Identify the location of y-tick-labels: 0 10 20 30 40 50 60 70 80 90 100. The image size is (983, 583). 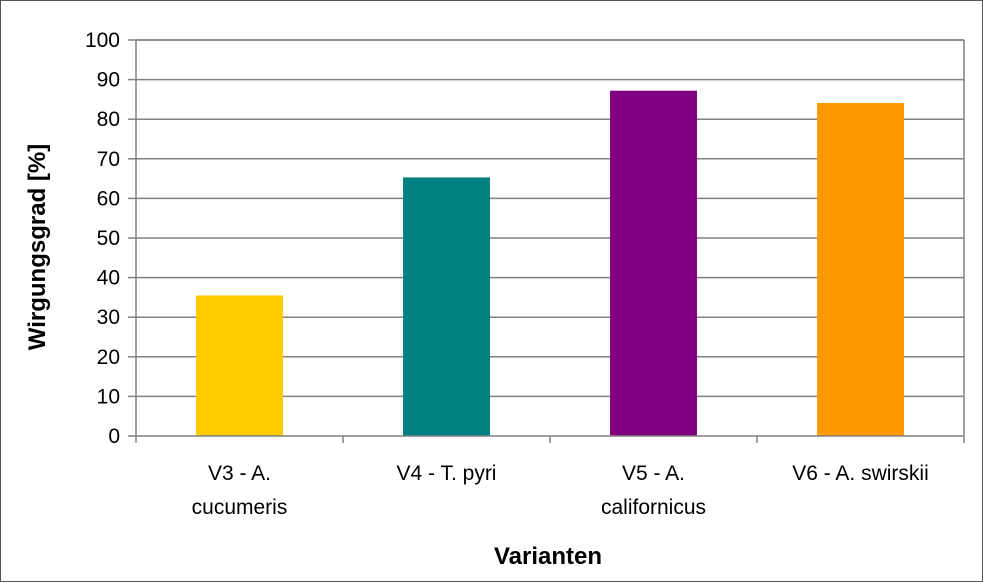
(102, 238).